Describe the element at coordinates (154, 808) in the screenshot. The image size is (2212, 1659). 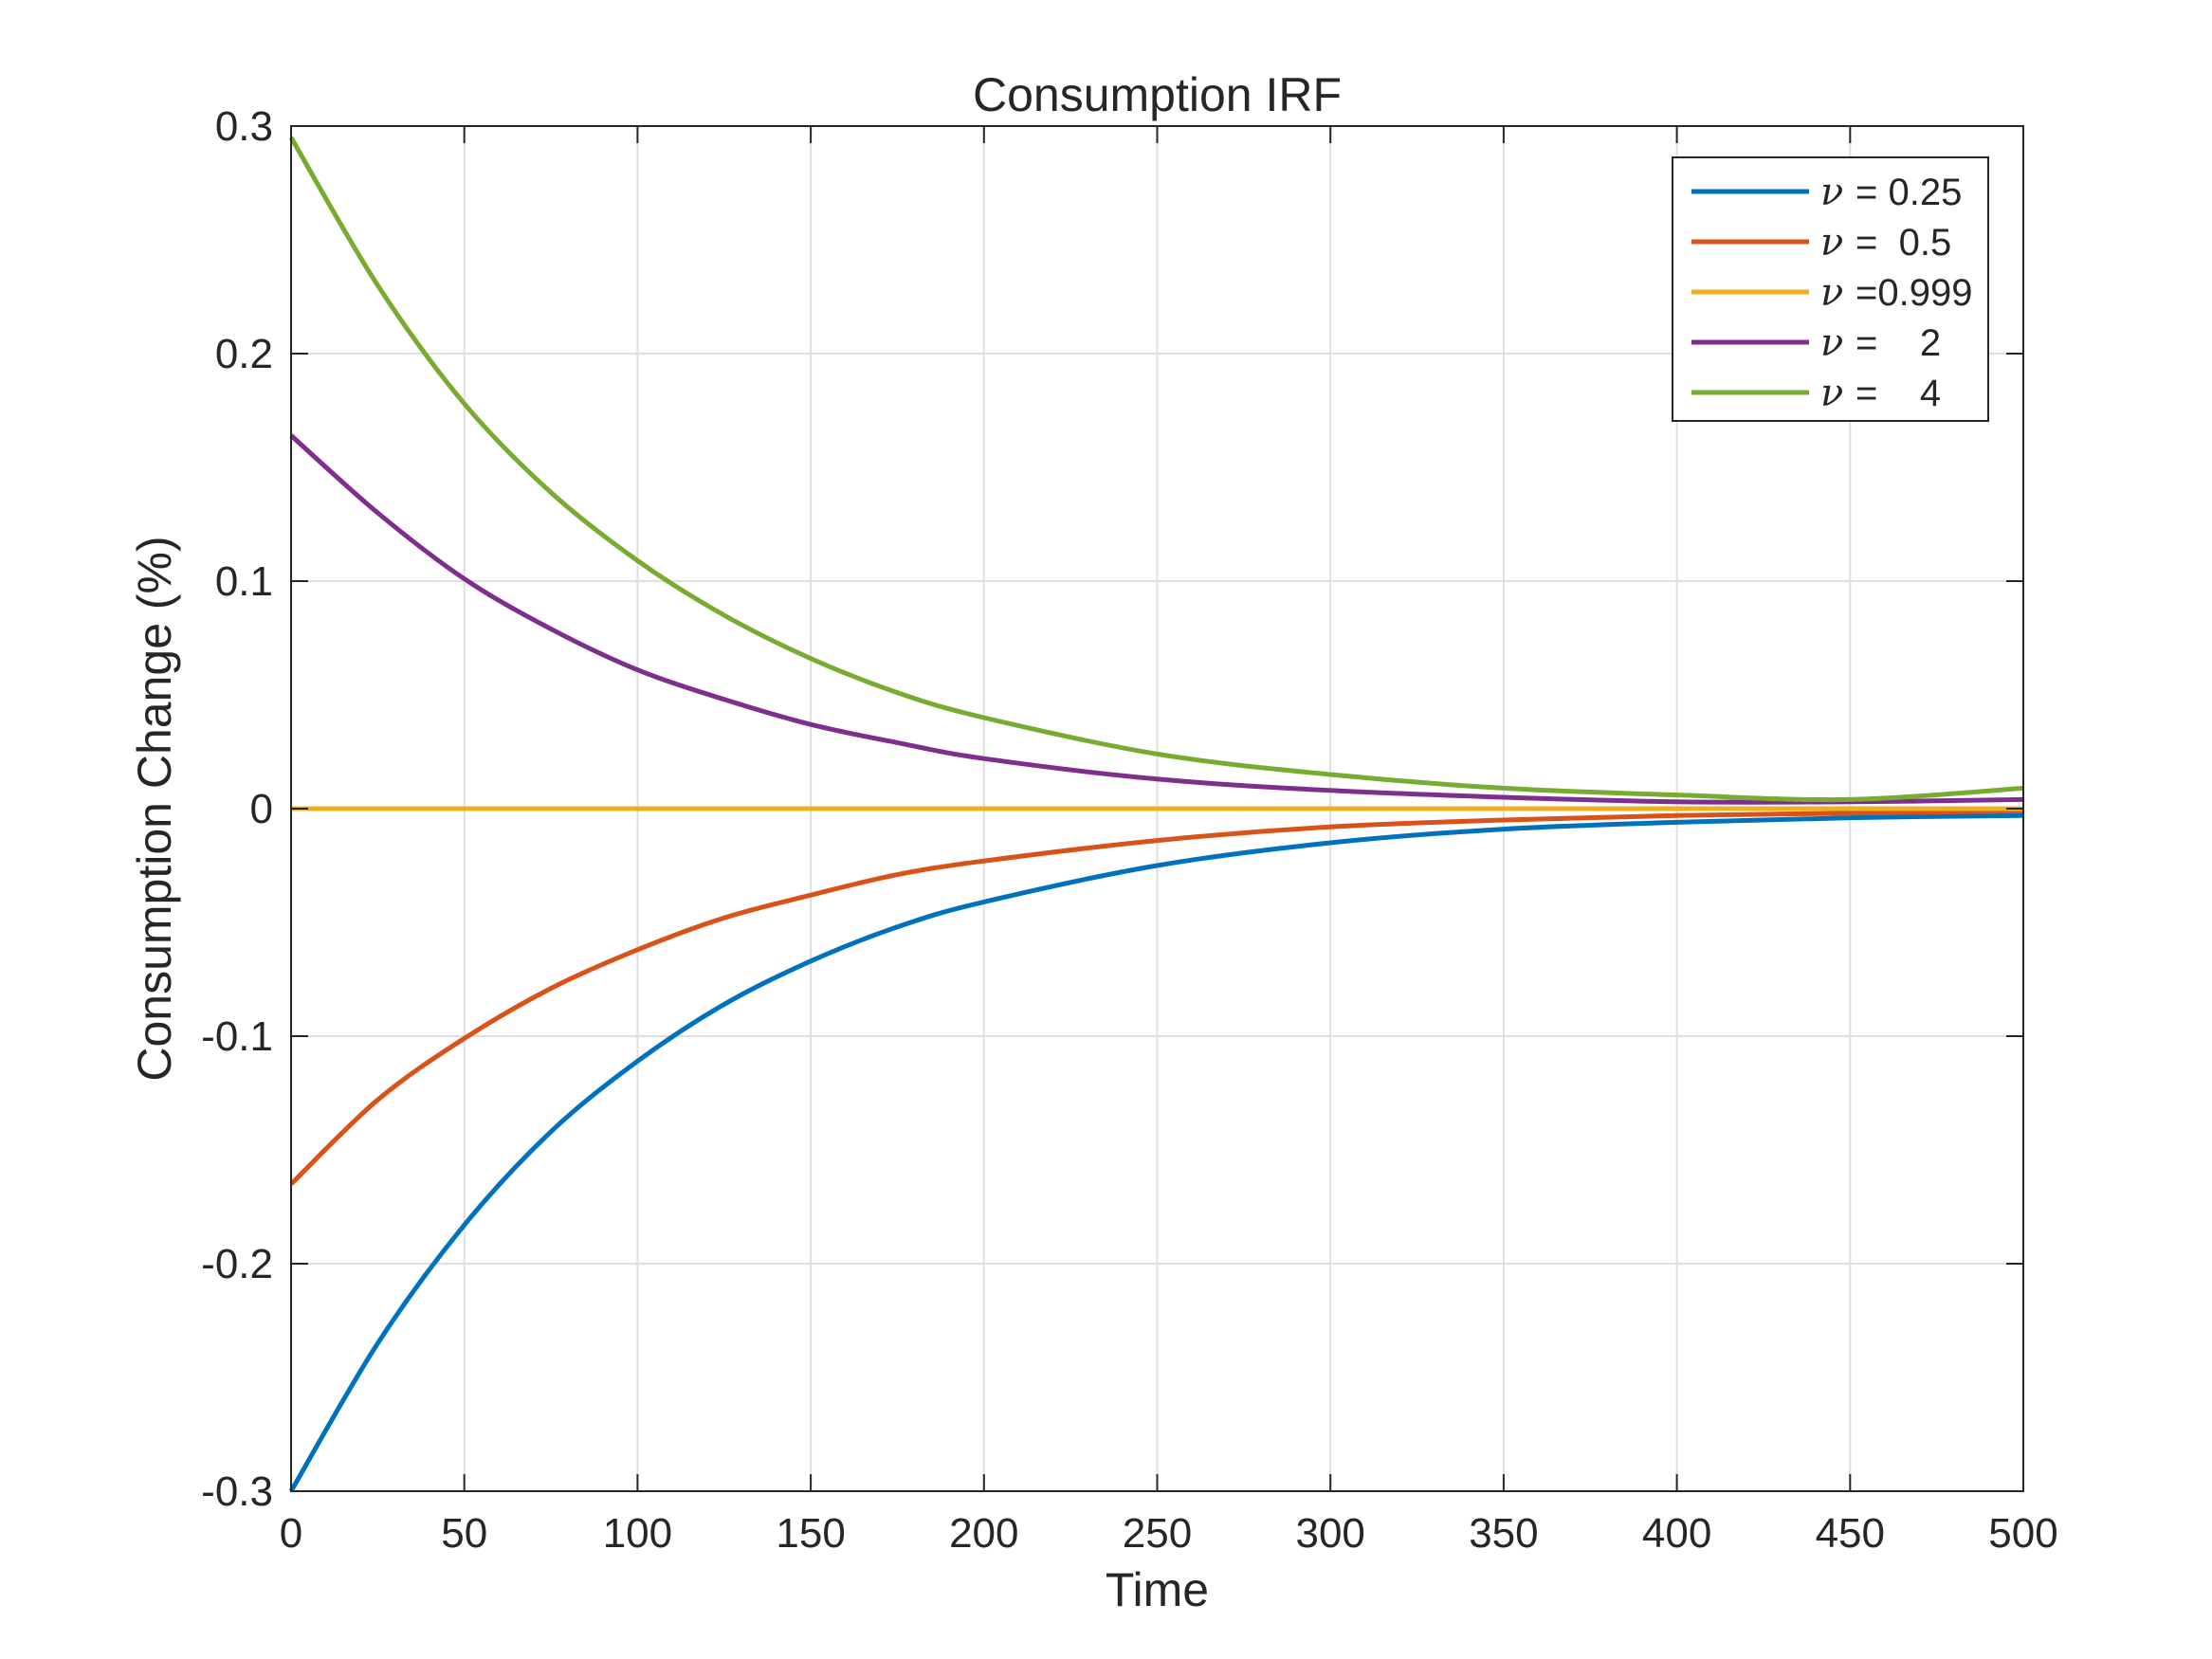
I see `y-axis-label: Consumption Change (%)` at that location.